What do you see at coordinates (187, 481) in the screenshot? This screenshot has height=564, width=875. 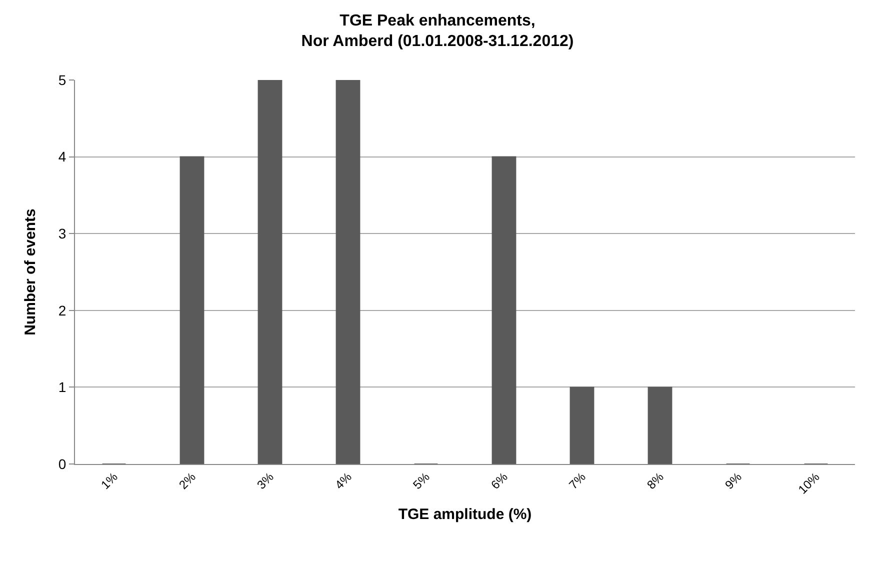 I see `x-tick-label: 2%` at bounding box center [187, 481].